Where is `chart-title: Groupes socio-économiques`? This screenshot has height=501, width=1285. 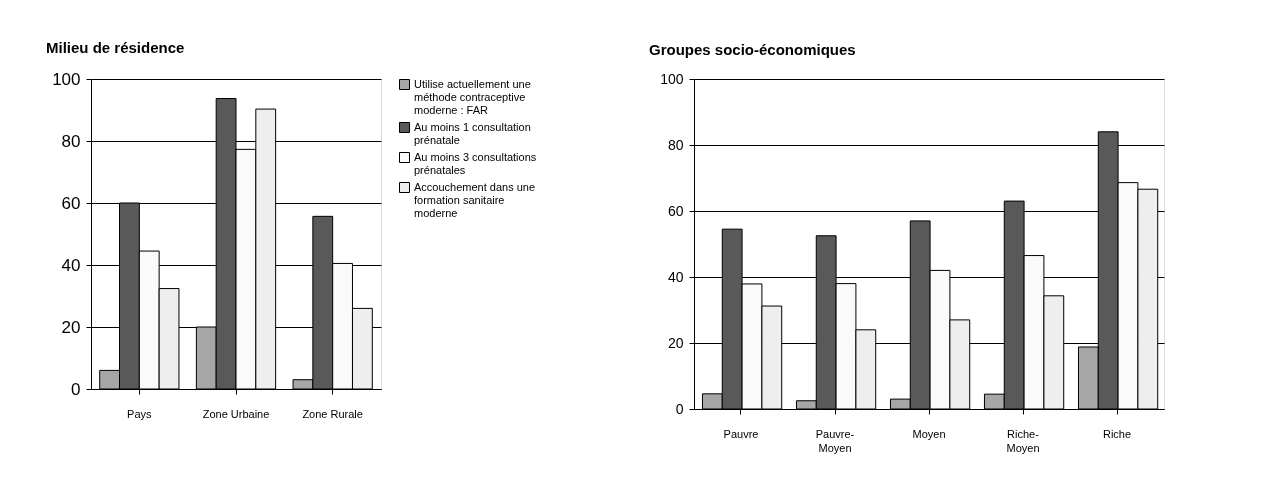
chart-title: Groupes socio-économiques is located at coordinates (752, 49).